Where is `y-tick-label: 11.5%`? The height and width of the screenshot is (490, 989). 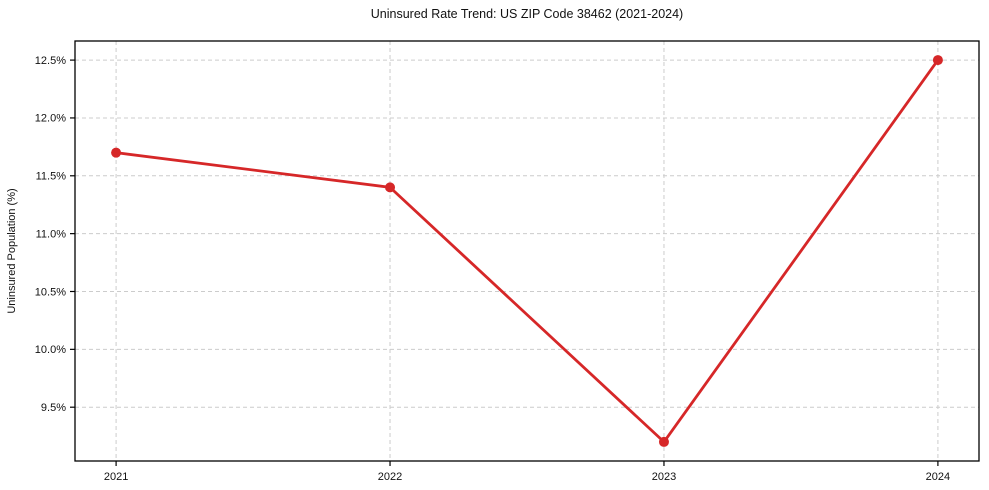 y-tick-label: 11.5% is located at coordinates (51, 177).